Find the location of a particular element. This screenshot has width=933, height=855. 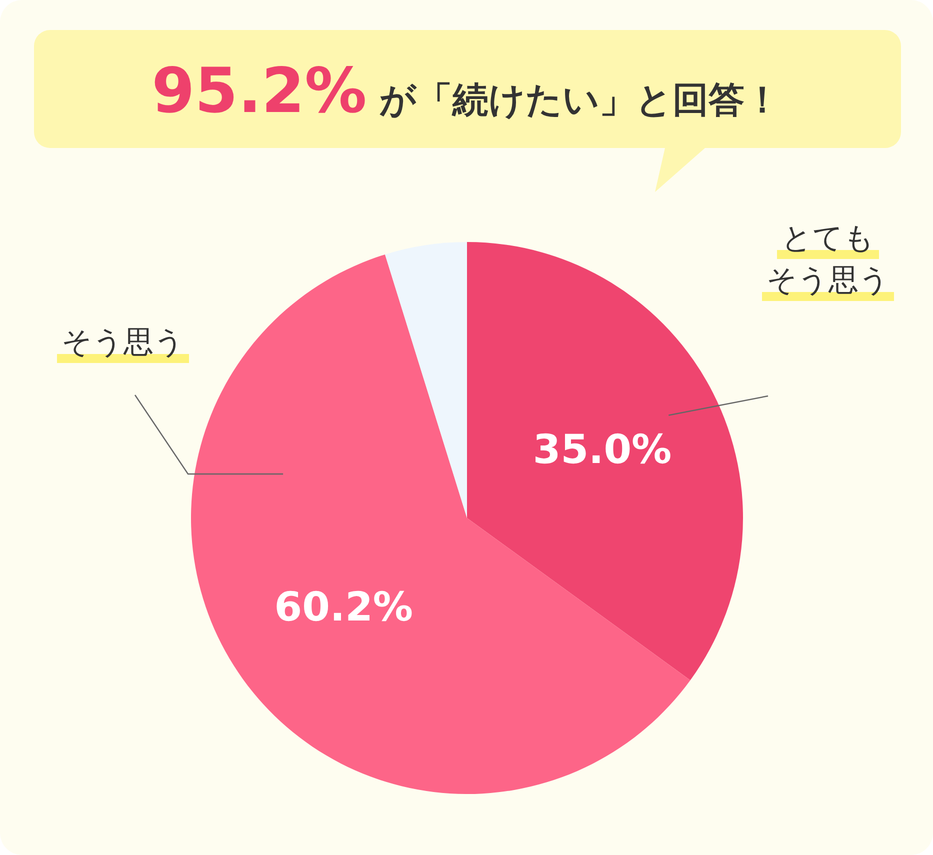

data-label: 35.0% is located at coordinates (602, 450).